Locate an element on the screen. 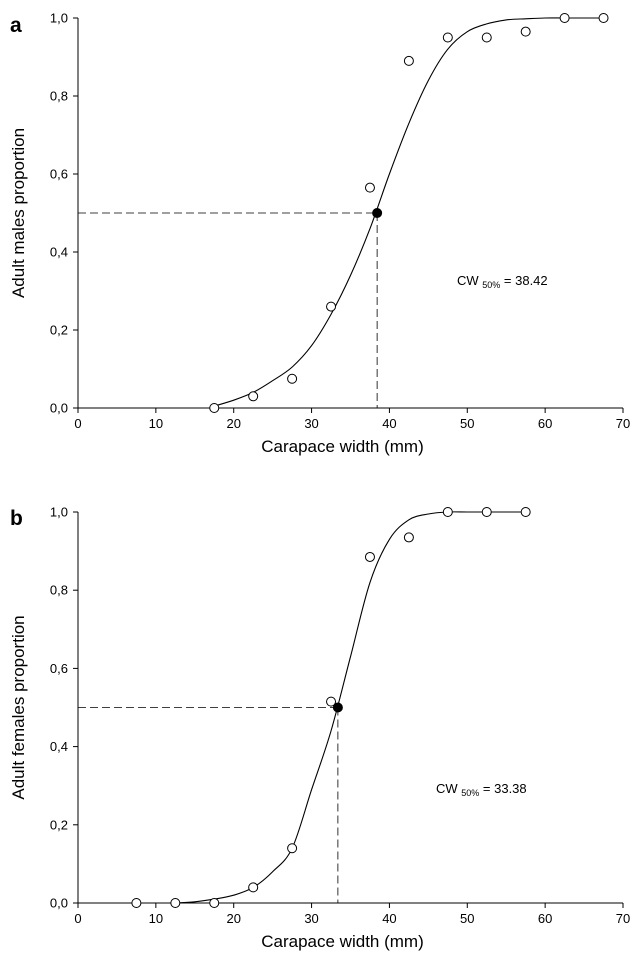 The image size is (633, 963). chart-a-cw-label: CW is located at coordinates (469, 280).